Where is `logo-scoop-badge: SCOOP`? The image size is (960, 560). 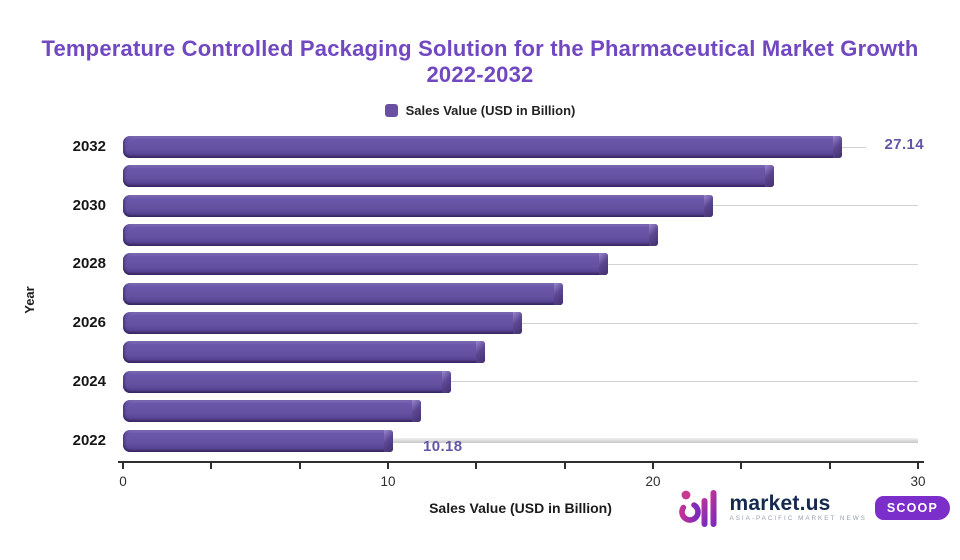 logo-scoop-badge: SCOOP is located at coordinates (912, 508).